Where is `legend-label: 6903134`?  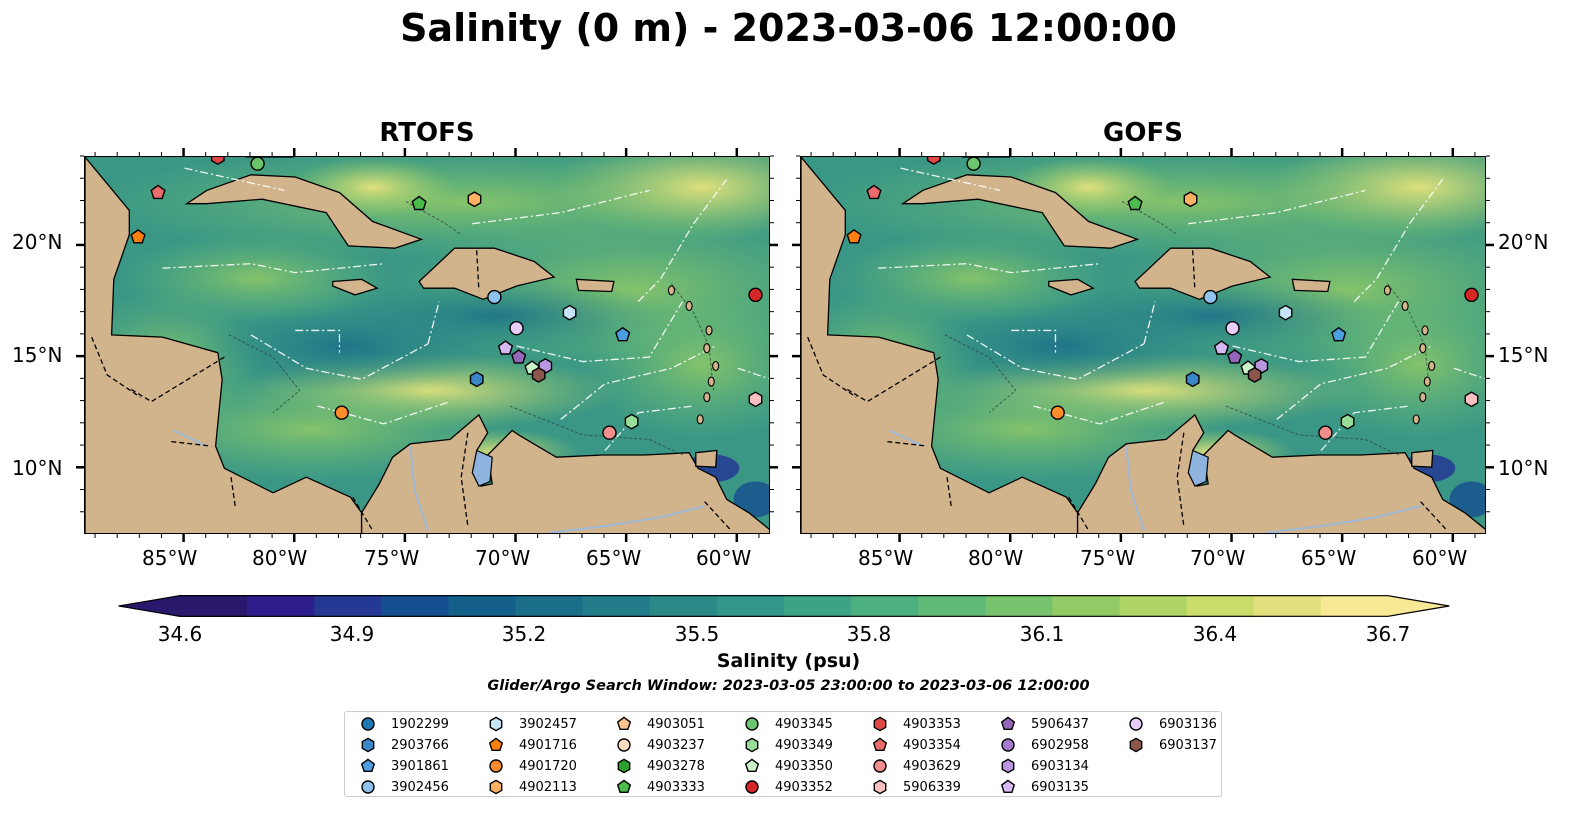
legend-label: 6903134 is located at coordinates (1060, 766).